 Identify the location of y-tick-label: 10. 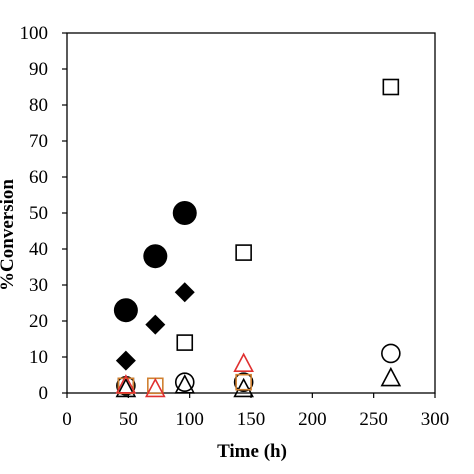
(38, 357).